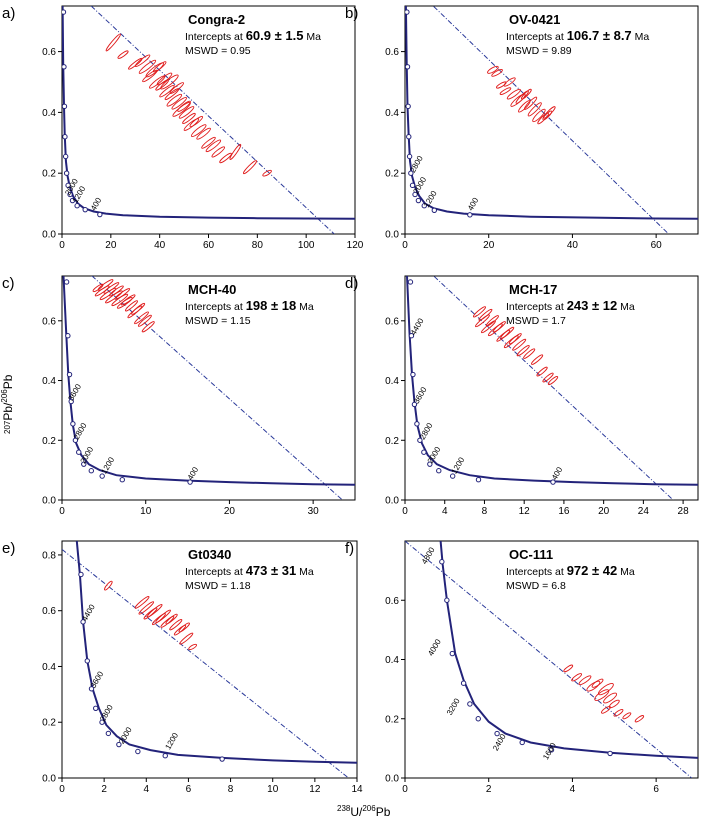  Describe the element at coordinates (249, 570) in the screenshot. I see `intercept-text: Intercepts at 473 ± 31 Ma` at that location.